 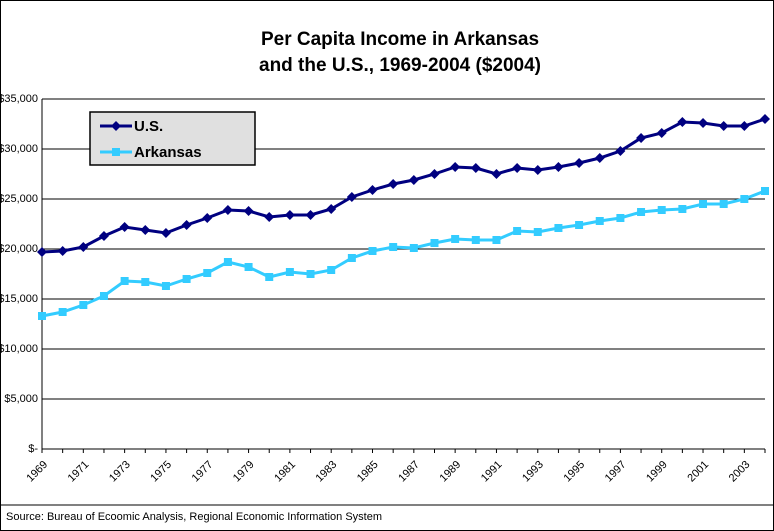 I want to click on y-tick-label: $30,000, so click(x=19, y=149).